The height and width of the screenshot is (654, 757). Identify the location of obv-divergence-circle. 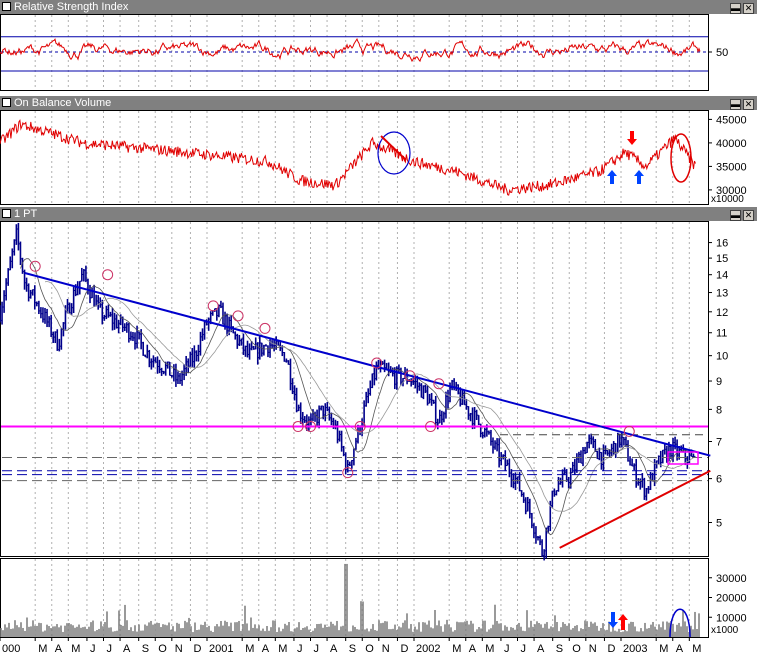
(394, 153).